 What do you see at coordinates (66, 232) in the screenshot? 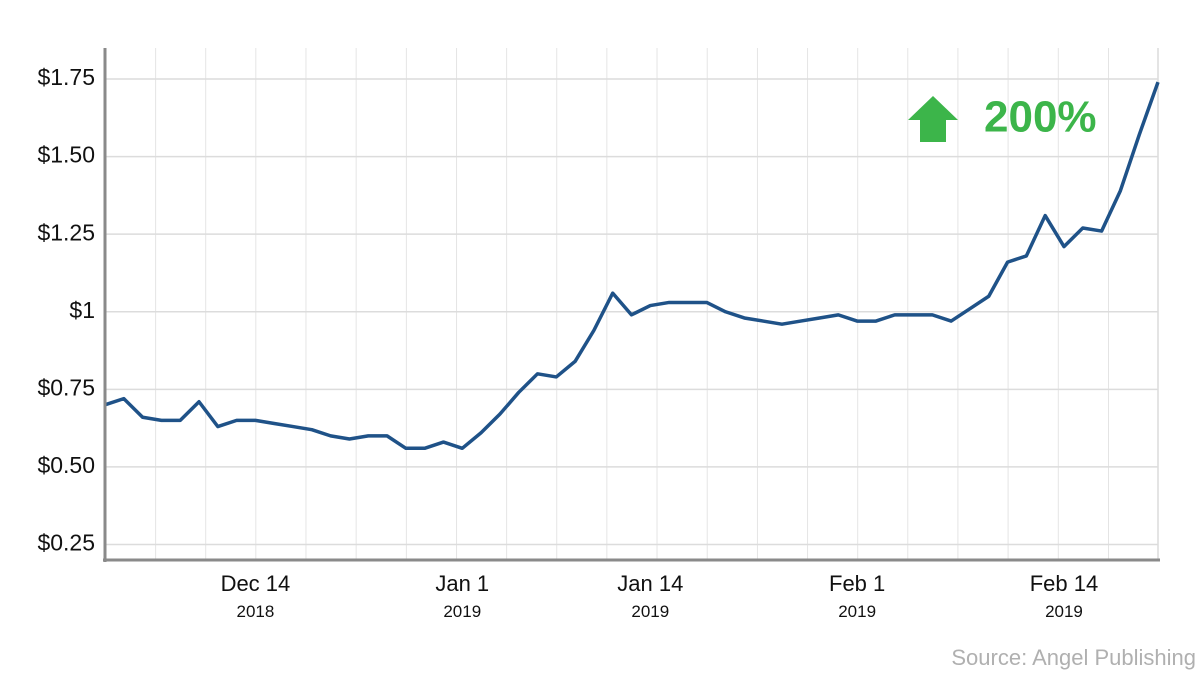
I see `y-tick-label: $1.25` at bounding box center [66, 232].